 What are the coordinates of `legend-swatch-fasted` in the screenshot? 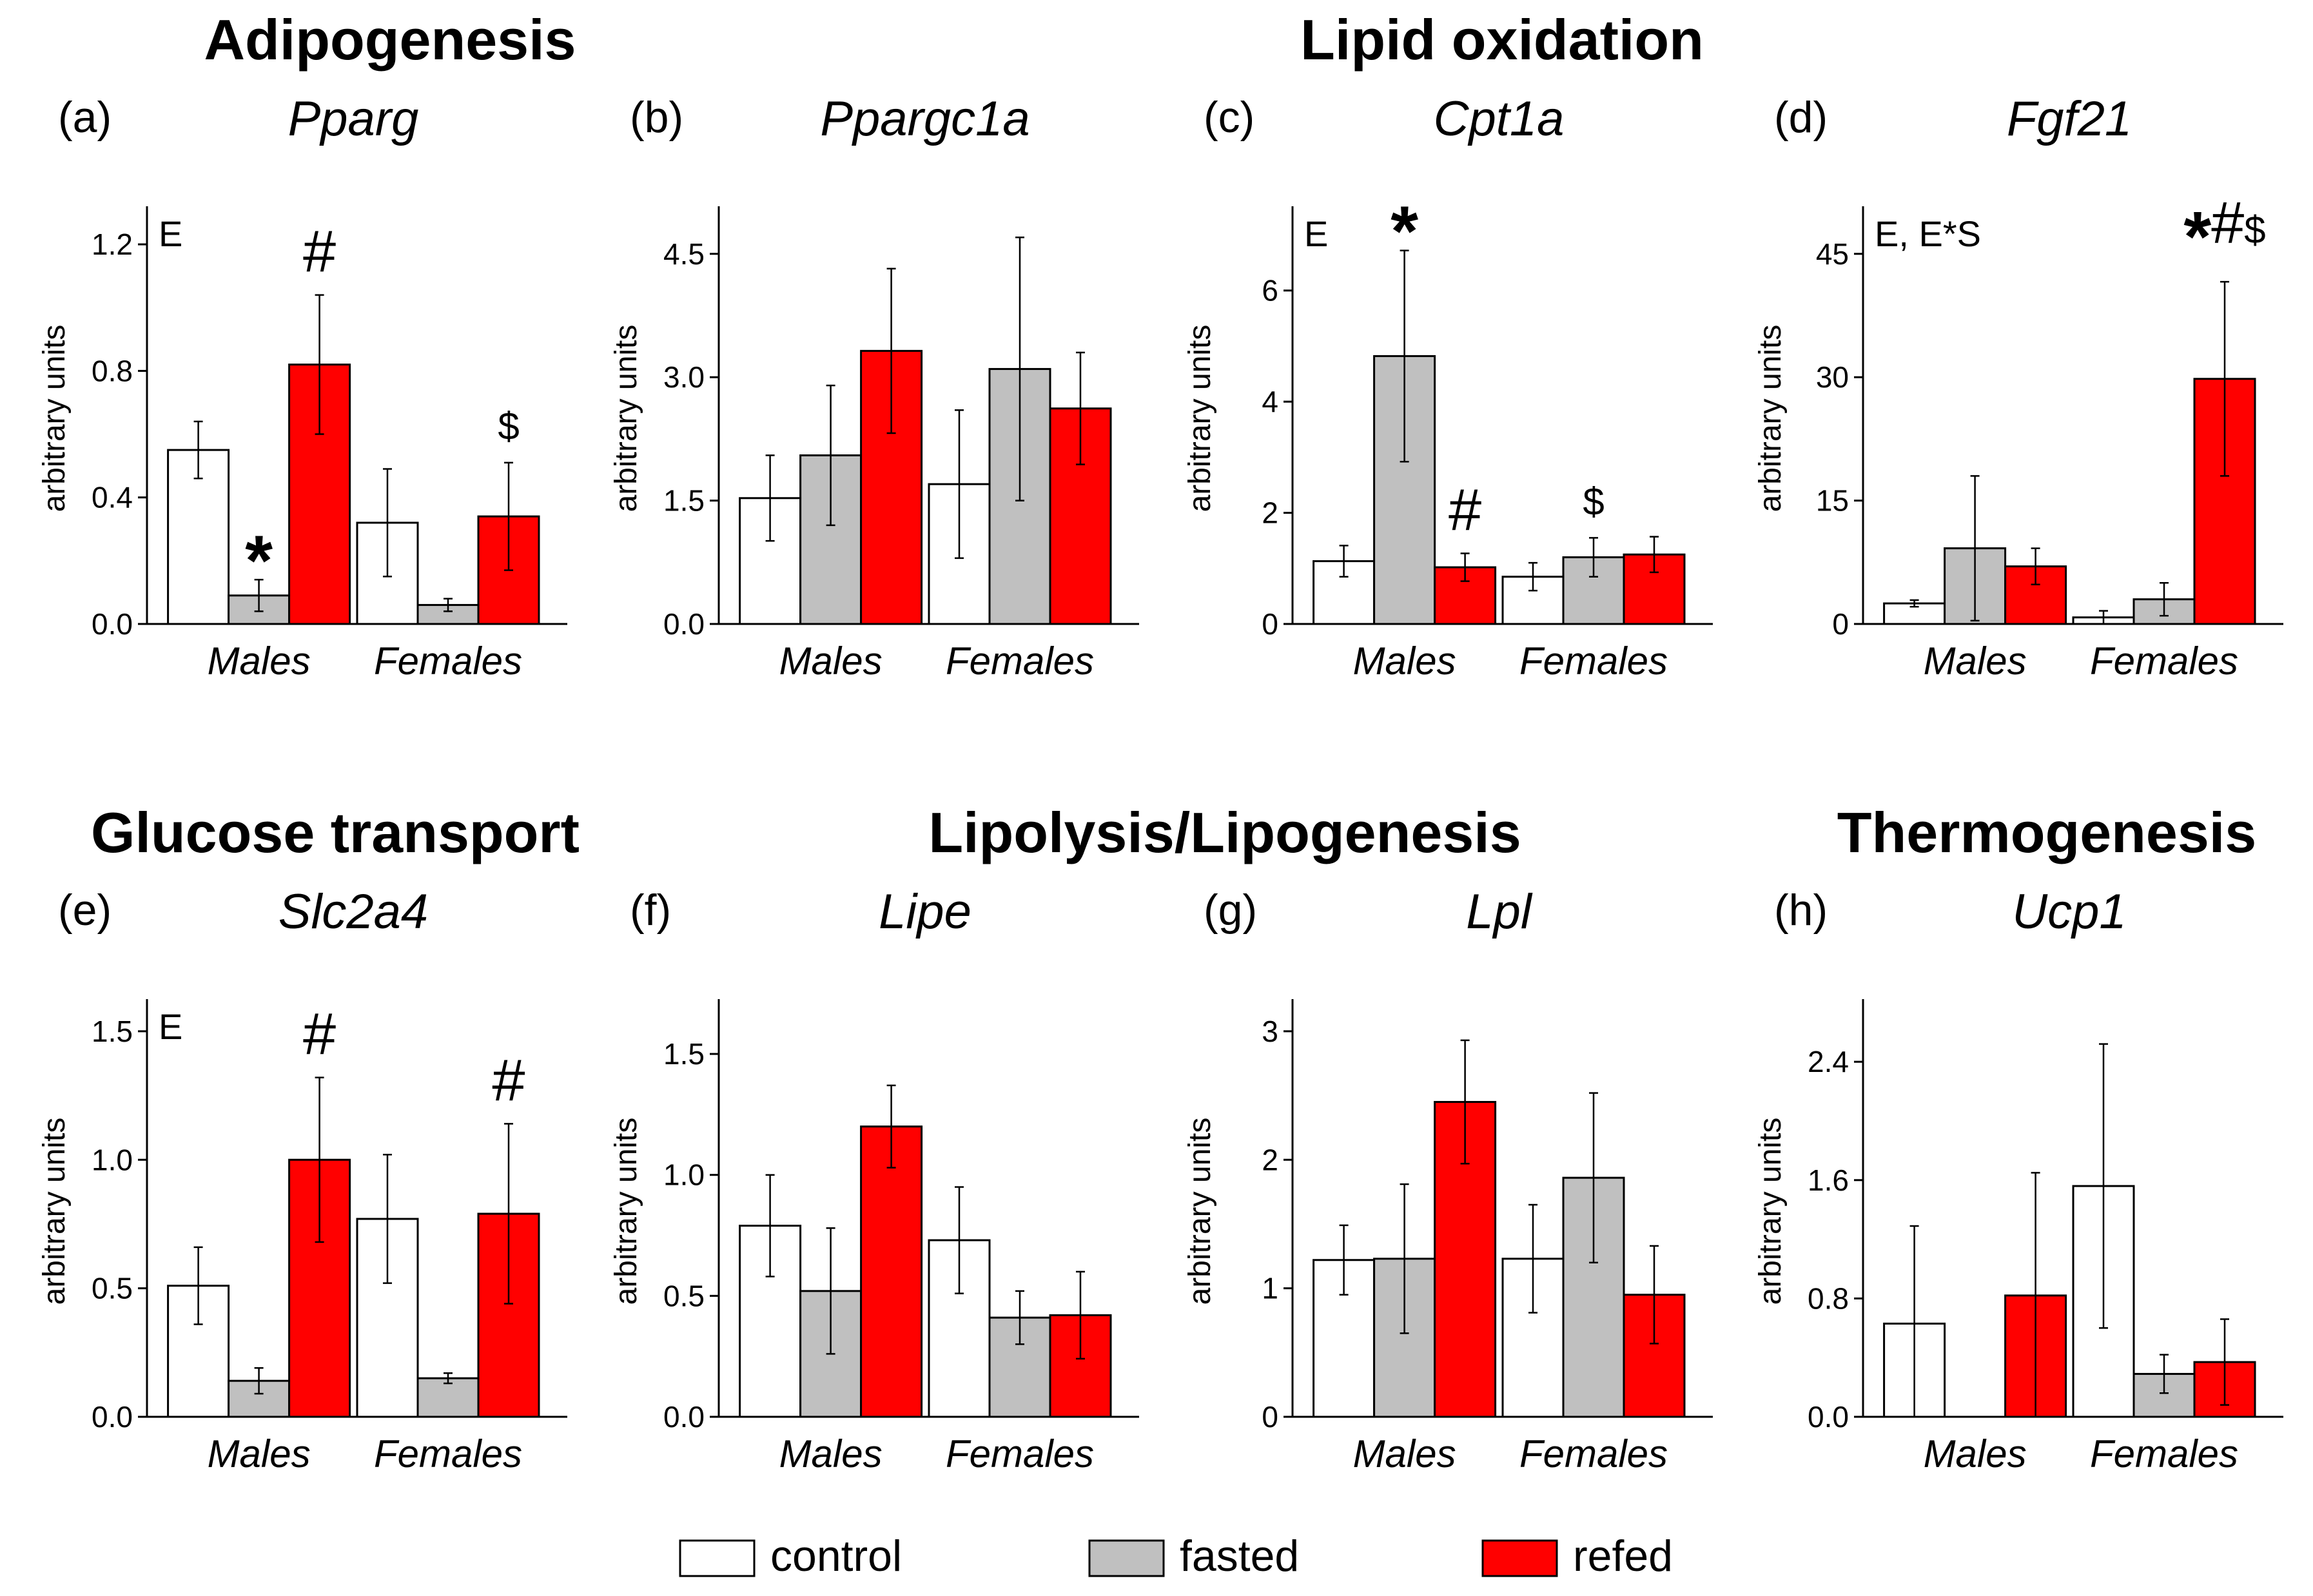 It's located at (1126, 1558).